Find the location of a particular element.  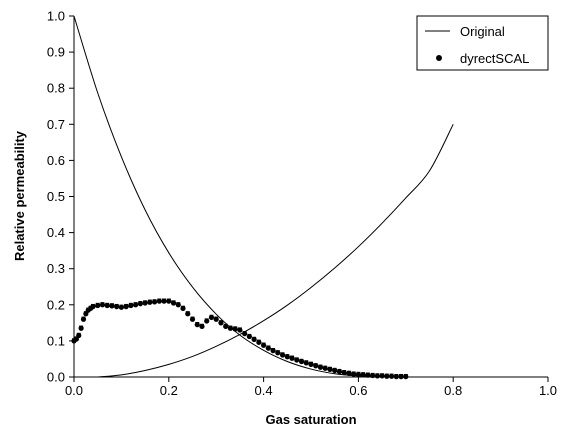

y-tick-label: 0.3 is located at coordinates (56, 268).